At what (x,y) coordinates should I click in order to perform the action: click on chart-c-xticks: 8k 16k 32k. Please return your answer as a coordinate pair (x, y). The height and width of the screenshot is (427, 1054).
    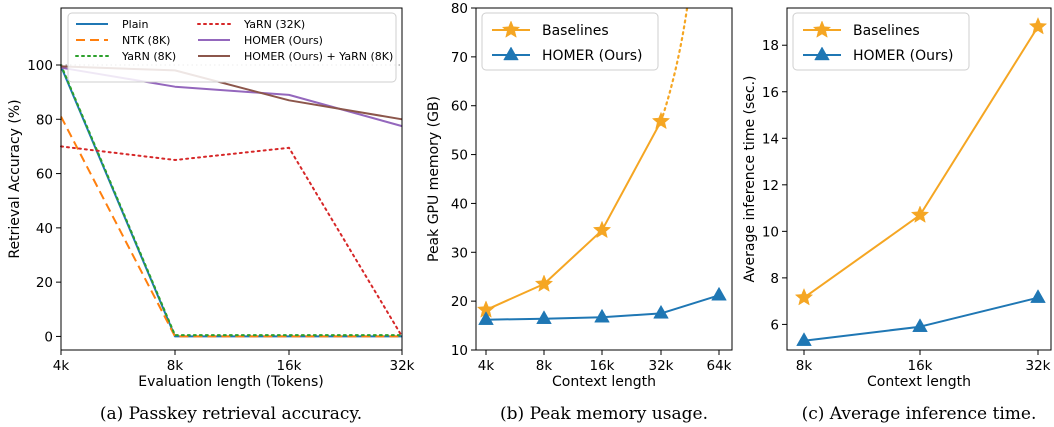
    Looking at the image, I should click on (923, 362).